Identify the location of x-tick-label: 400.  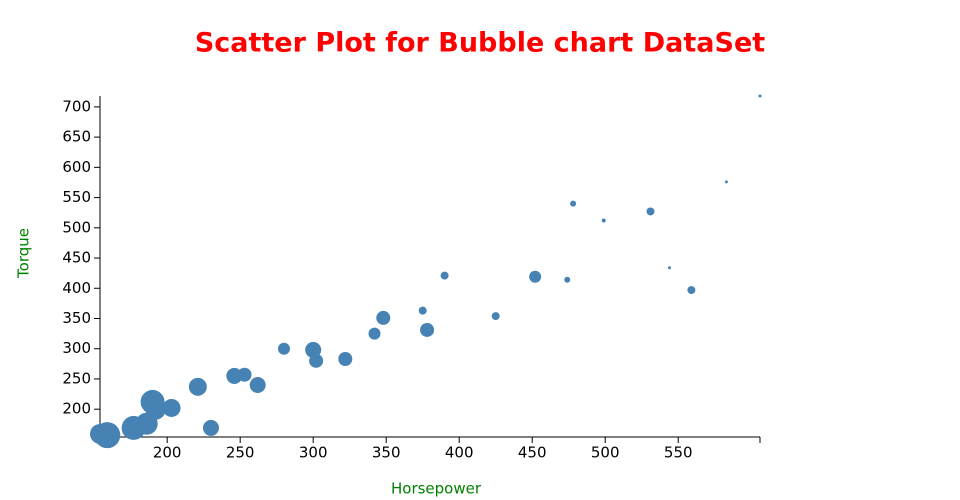
(459, 453).